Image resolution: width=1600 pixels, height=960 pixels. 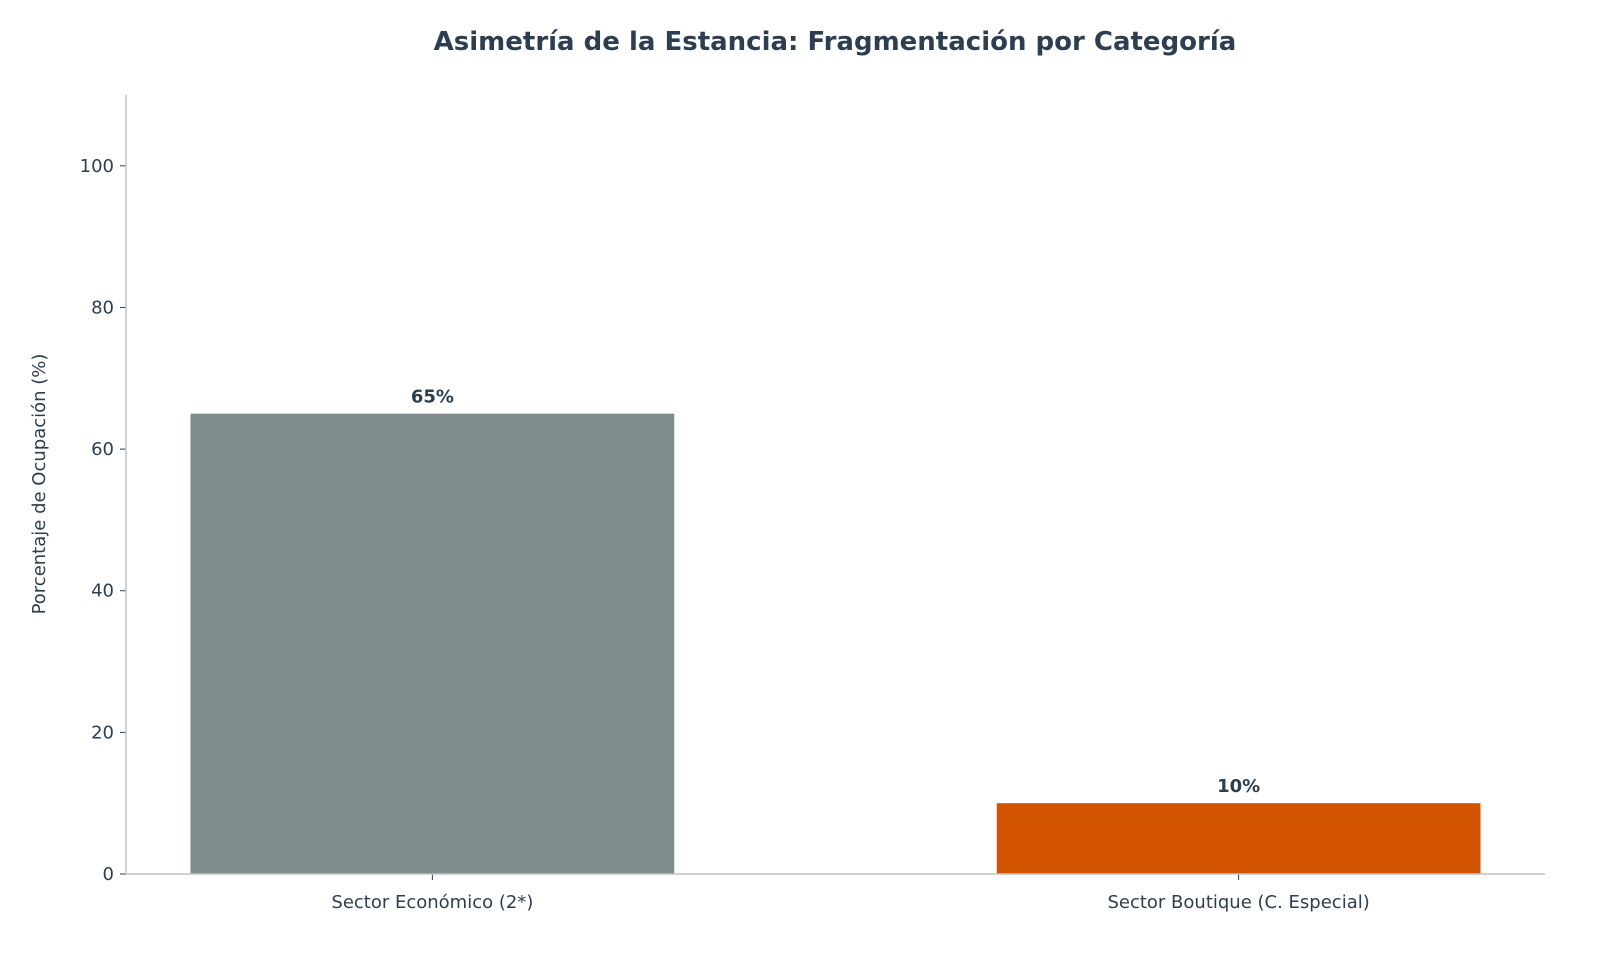 What do you see at coordinates (108, 874) in the screenshot?
I see `y-tick-label: 0` at bounding box center [108, 874].